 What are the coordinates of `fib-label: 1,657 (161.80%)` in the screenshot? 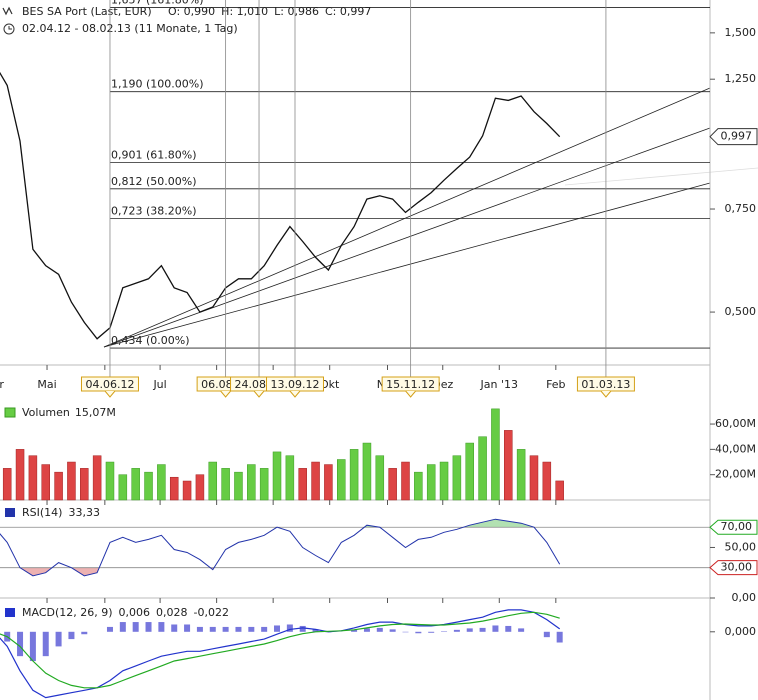 It's located at (157, 3).